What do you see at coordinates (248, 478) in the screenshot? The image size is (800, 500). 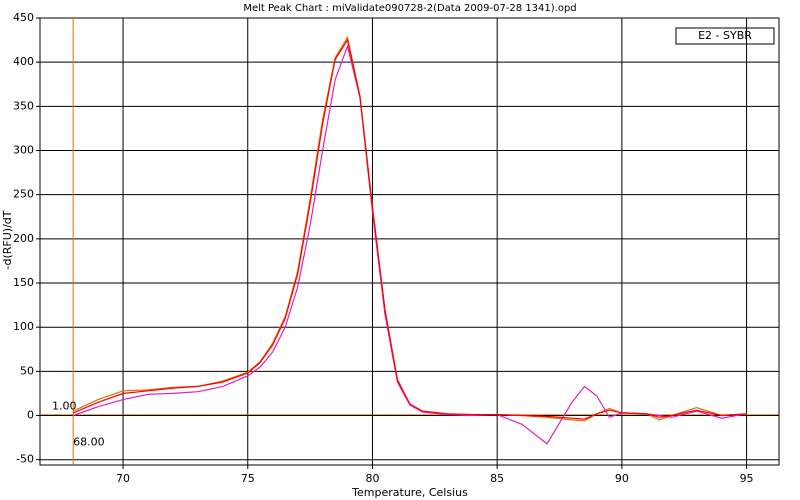 I see `x-tick-label: 75` at bounding box center [248, 478].